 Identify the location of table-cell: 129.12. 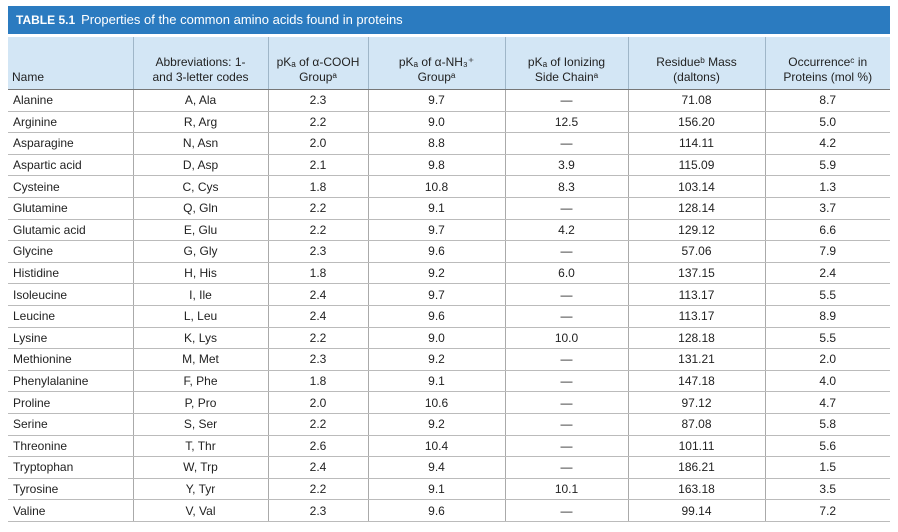
(697, 230).